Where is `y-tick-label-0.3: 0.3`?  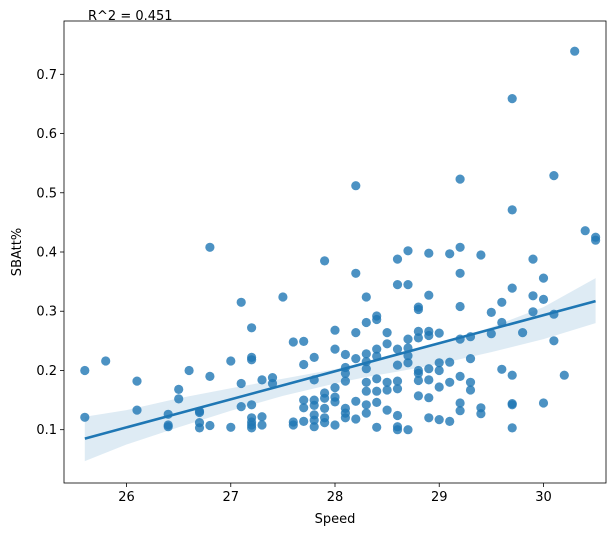 y-tick-label-0.3: 0.3 is located at coordinates (46, 312).